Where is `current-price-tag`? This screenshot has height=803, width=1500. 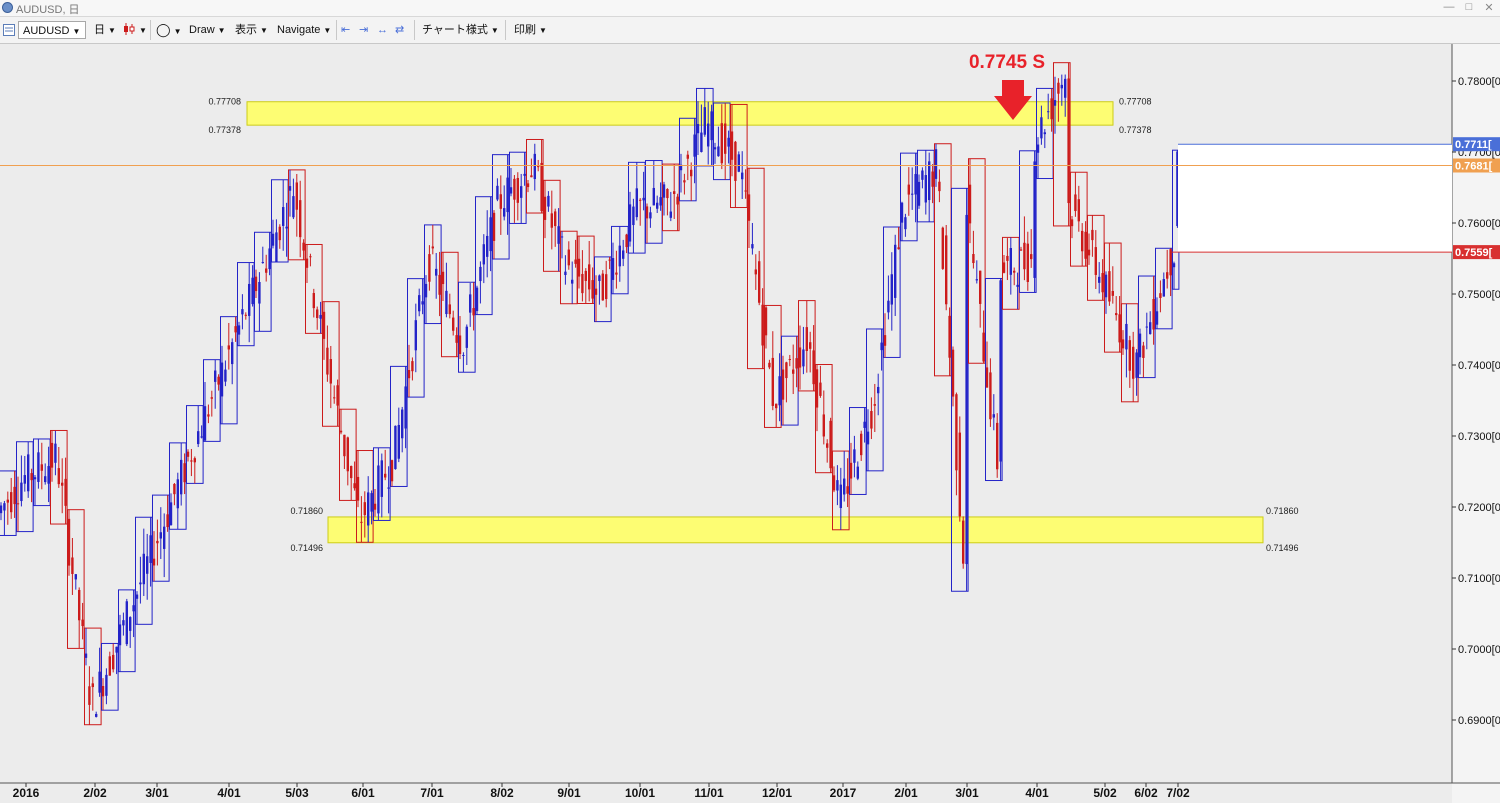 current-price-tag is located at coordinates (1476, 144).